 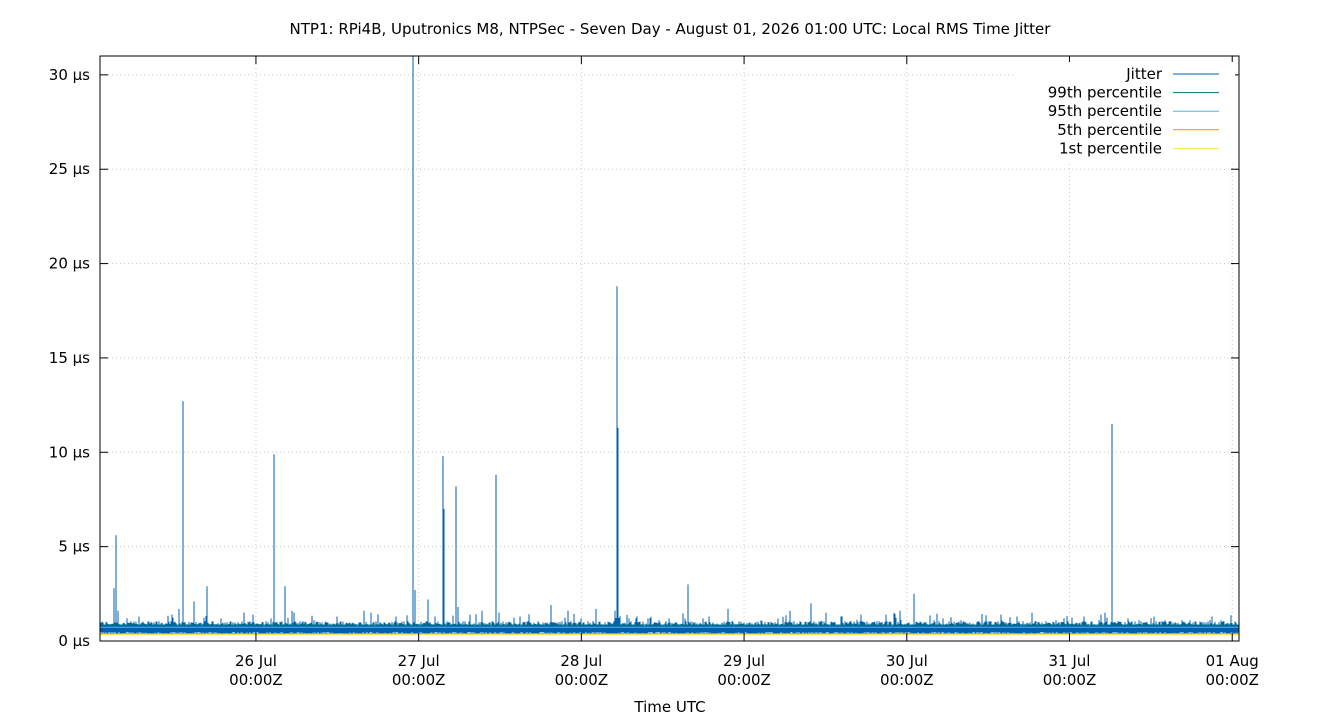 I want to click on legend-entry-label: Jitter, so click(x=1144, y=74).